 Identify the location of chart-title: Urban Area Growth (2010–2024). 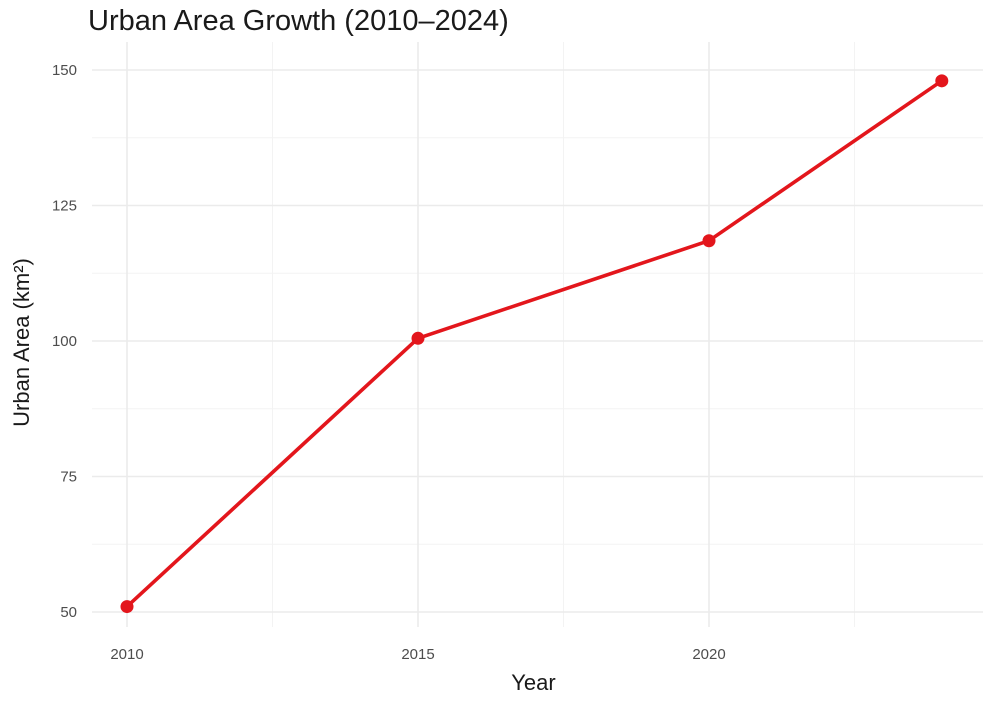
(298, 21).